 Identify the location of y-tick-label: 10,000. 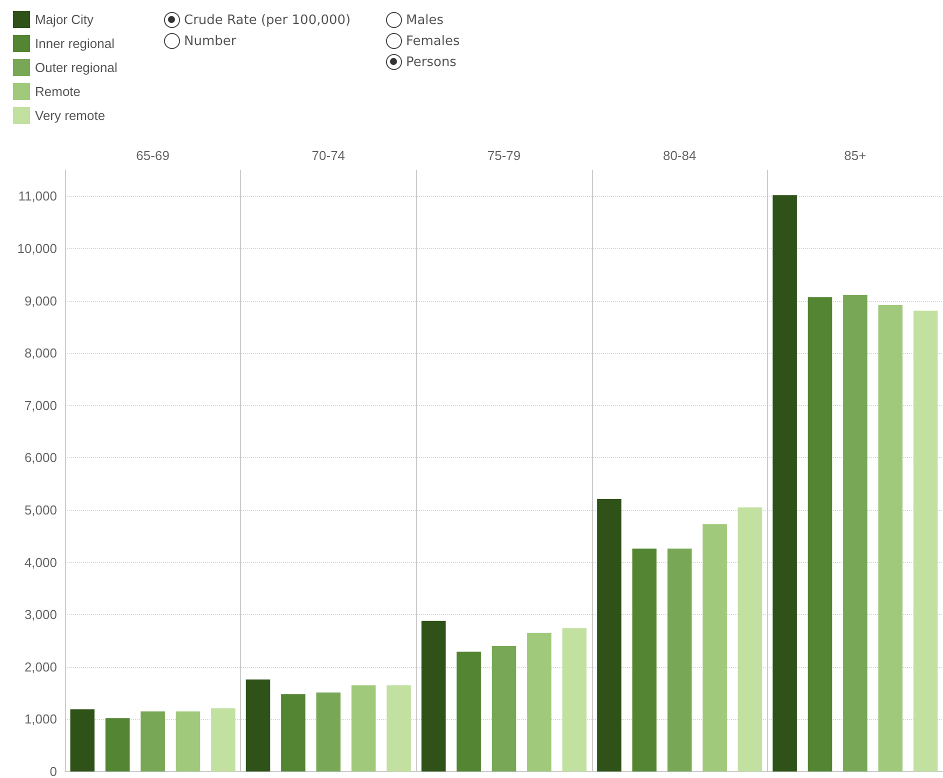
(37, 248).